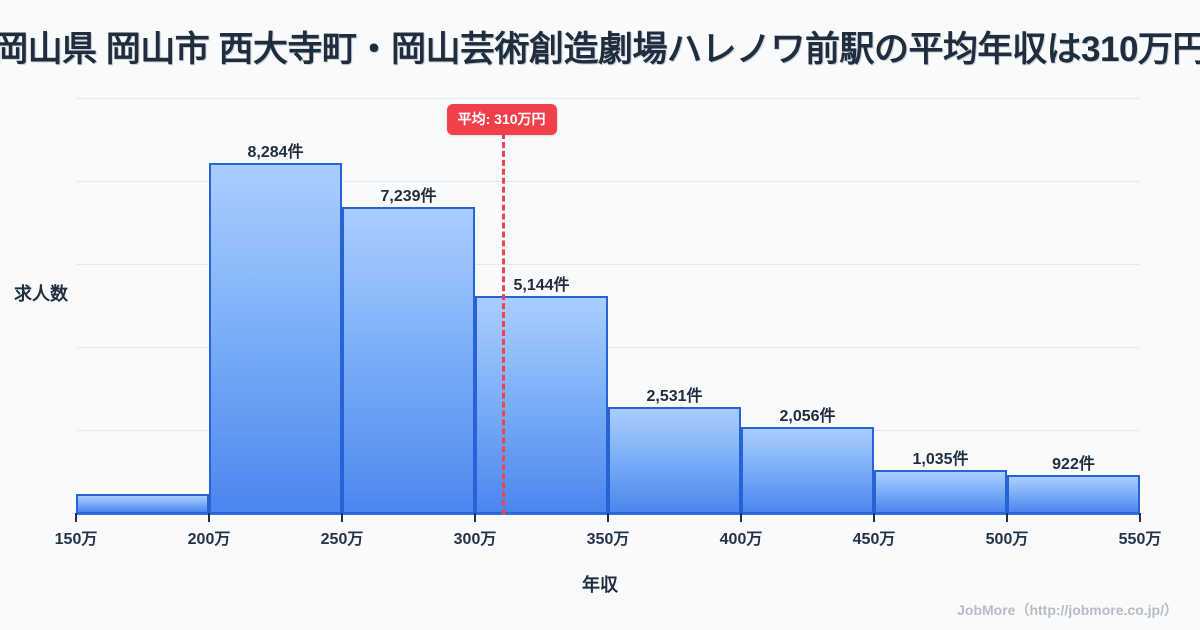 The width and height of the screenshot is (1200, 630). I want to click on x-tick-label: 200万, so click(209, 539).